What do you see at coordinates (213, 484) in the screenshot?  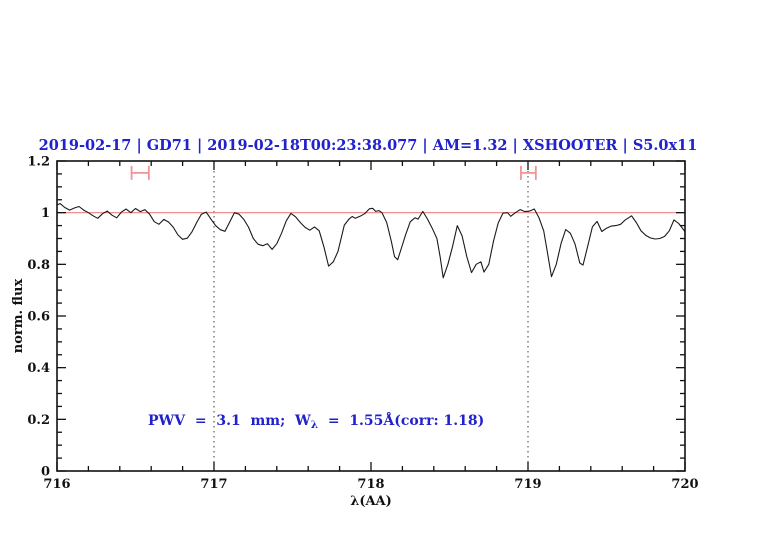 I see `x-tick-label-717: 717` at bounding box center [213, 484].